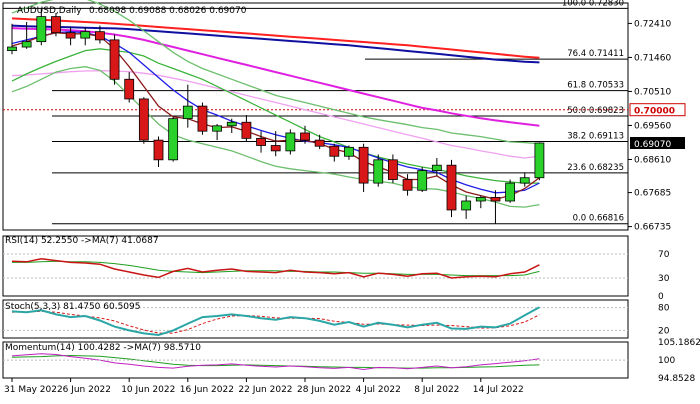 The width and height of the screenshot is (700, 404). I want to click on price-tick-label-0: 0.72410, so click(652, 24).